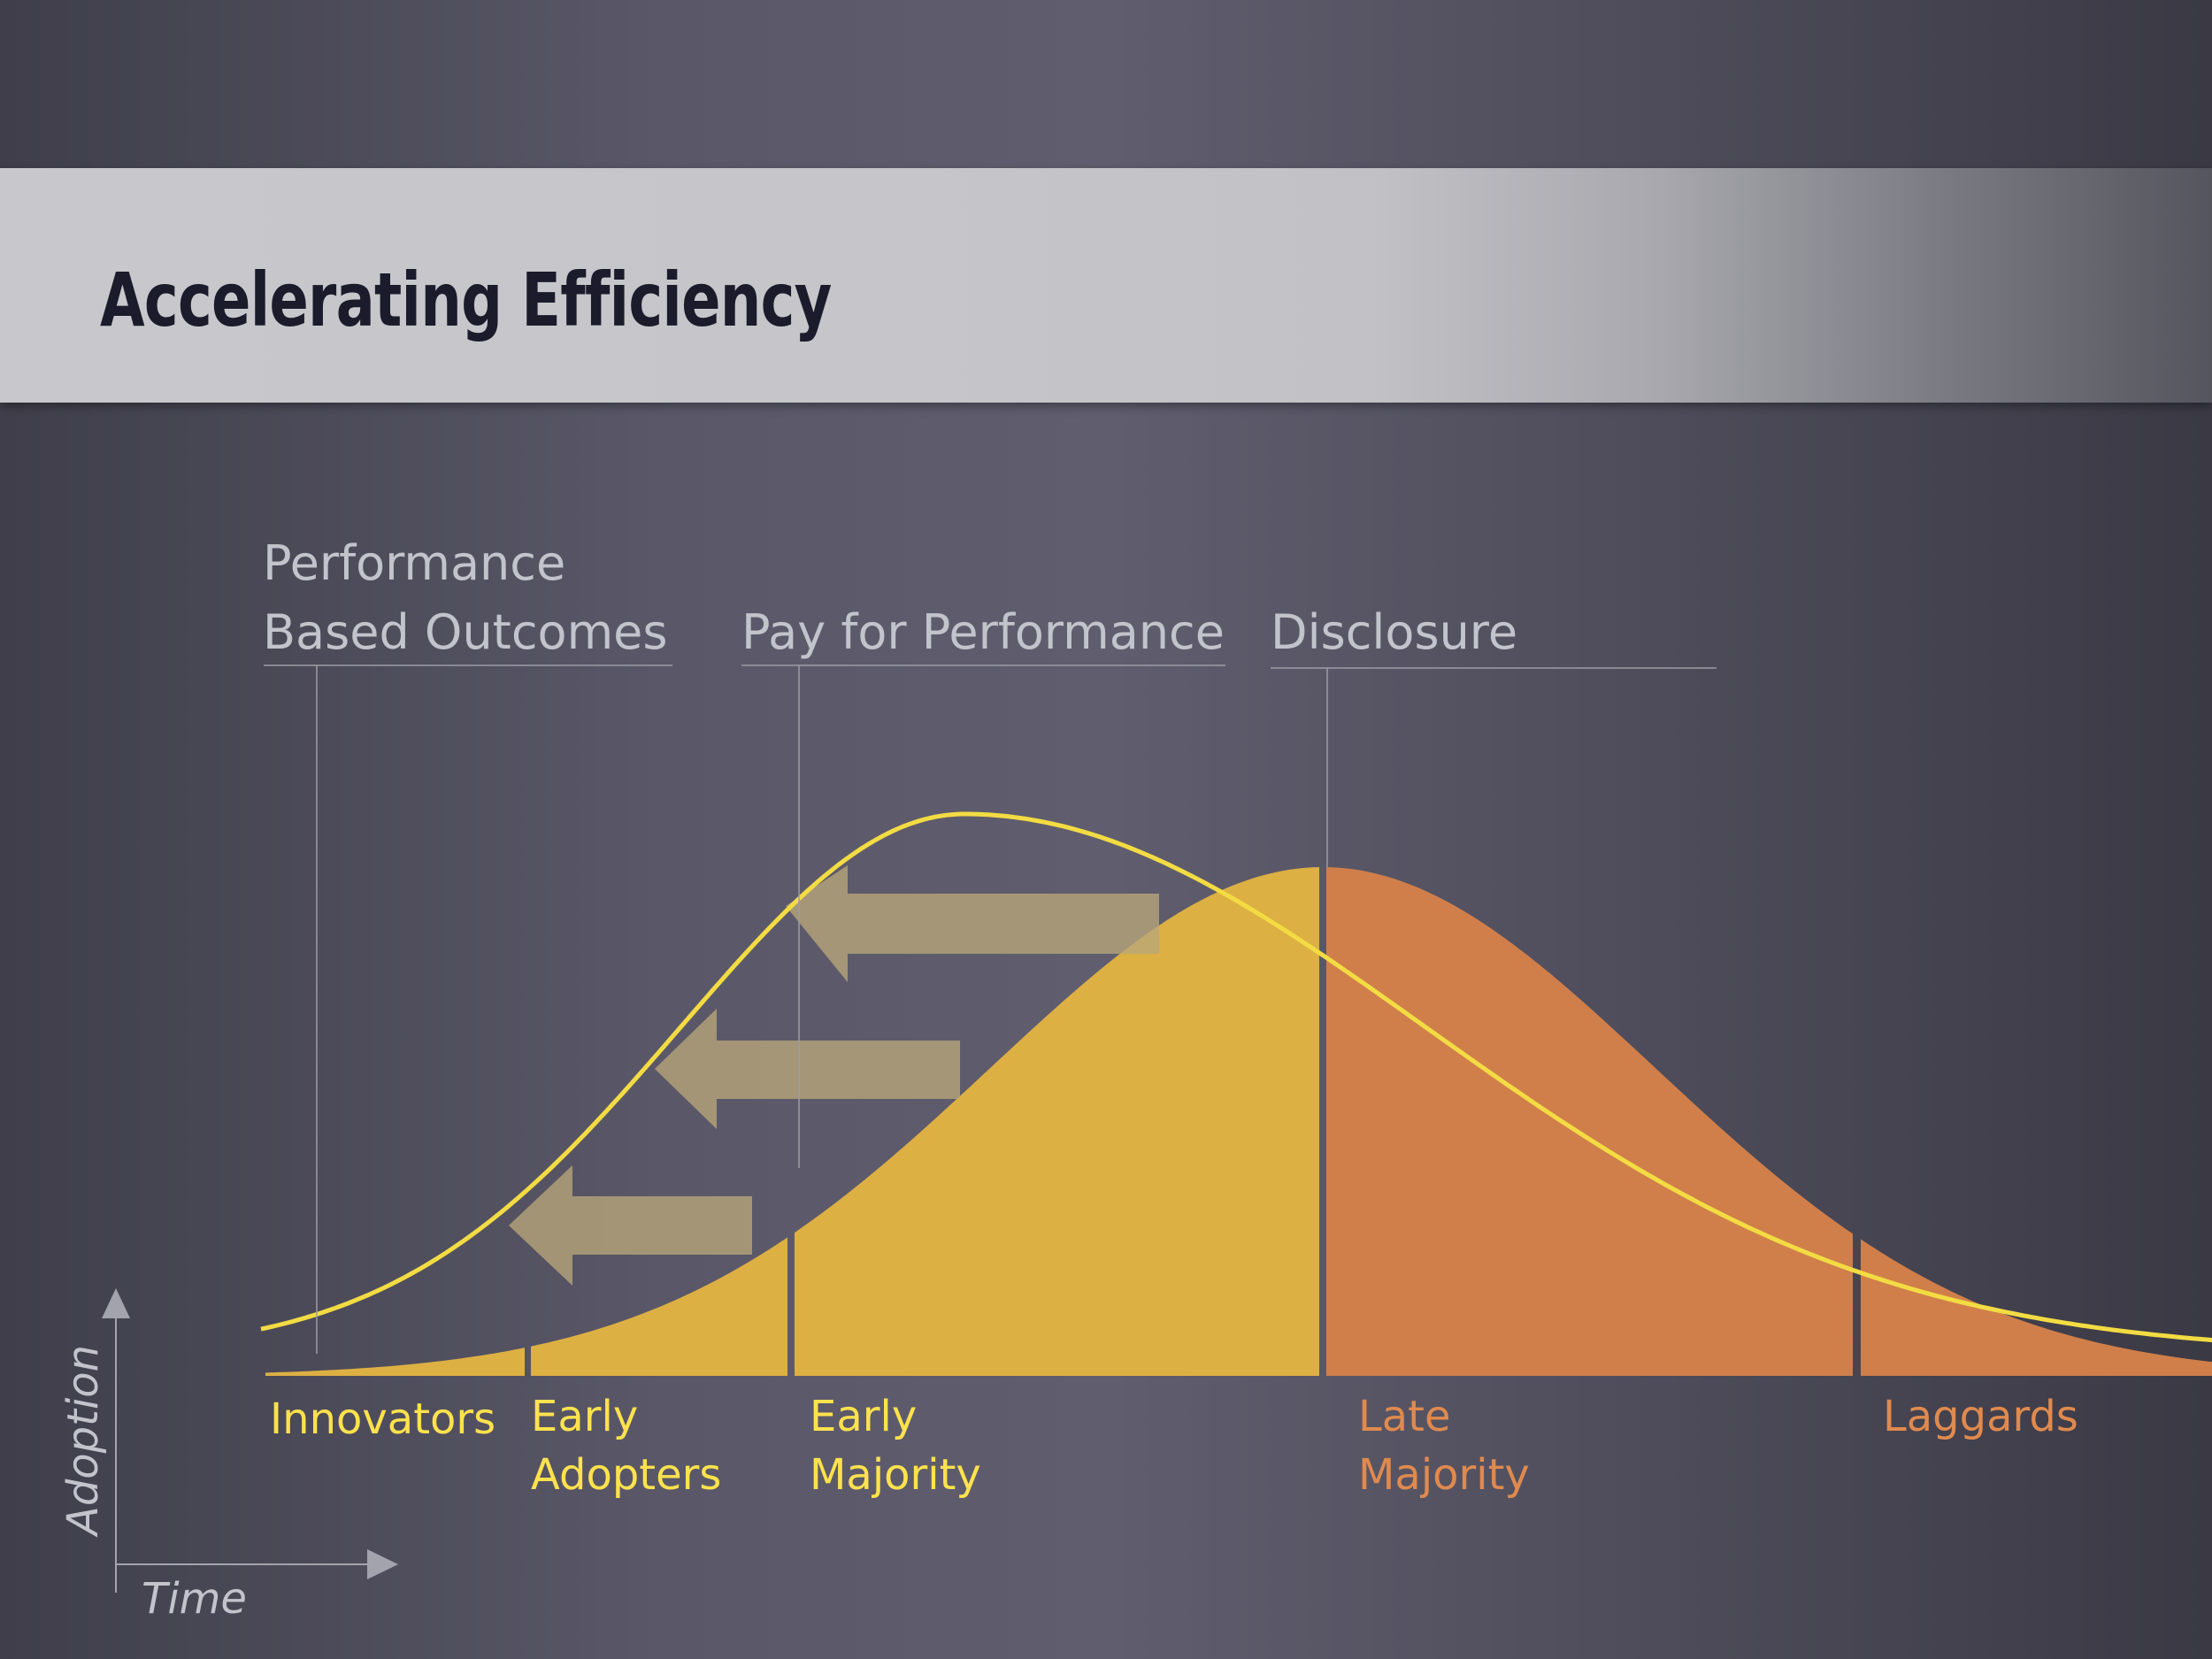  I want to click on segment-label-early-majority: Early Majority, so click(896, 1446).